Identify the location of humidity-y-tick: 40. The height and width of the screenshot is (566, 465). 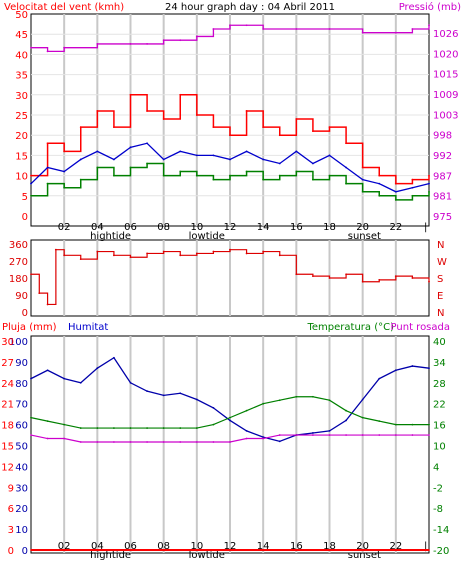
(21, 467).